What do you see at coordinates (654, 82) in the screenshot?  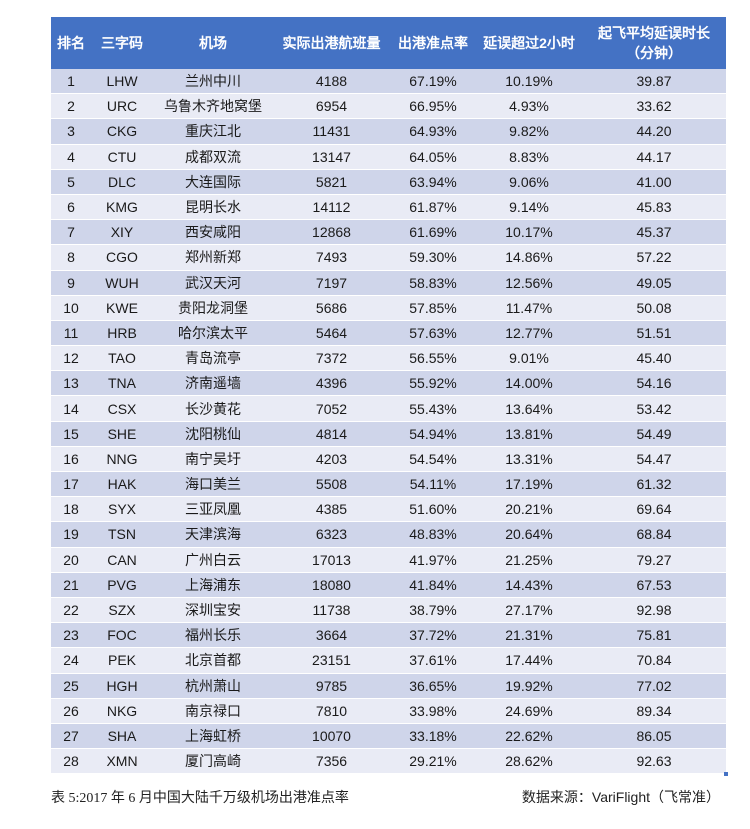 I see `table-cell: 39.87` at bounding box center [654, 82].